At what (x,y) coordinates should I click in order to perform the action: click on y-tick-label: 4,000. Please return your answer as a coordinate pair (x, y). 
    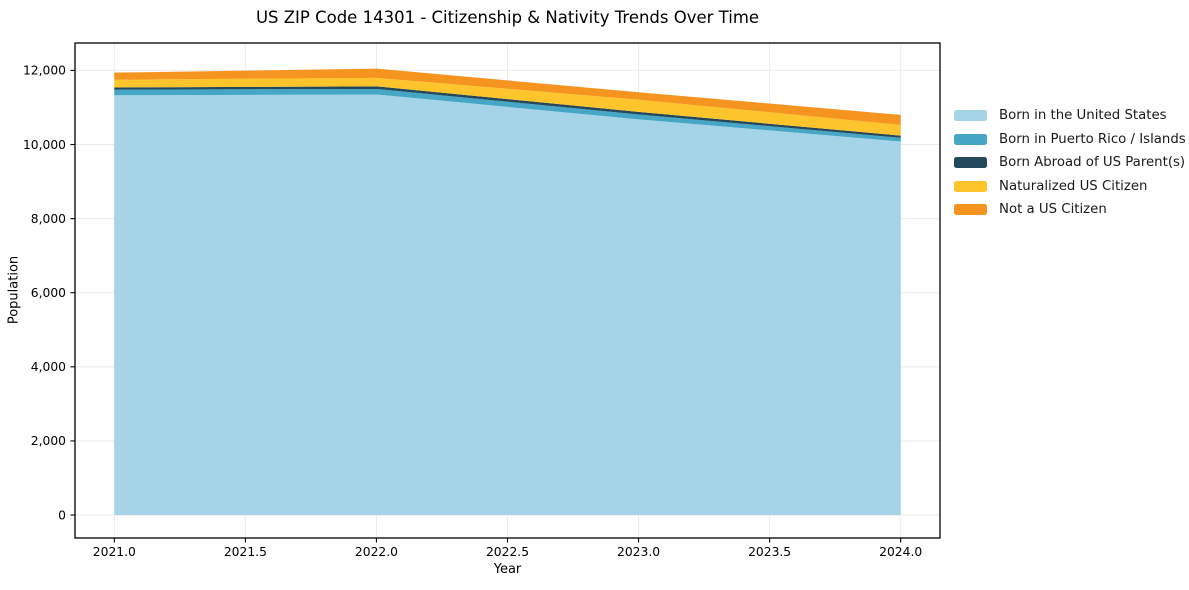
    Looking at the image, I should click on (48, 367).